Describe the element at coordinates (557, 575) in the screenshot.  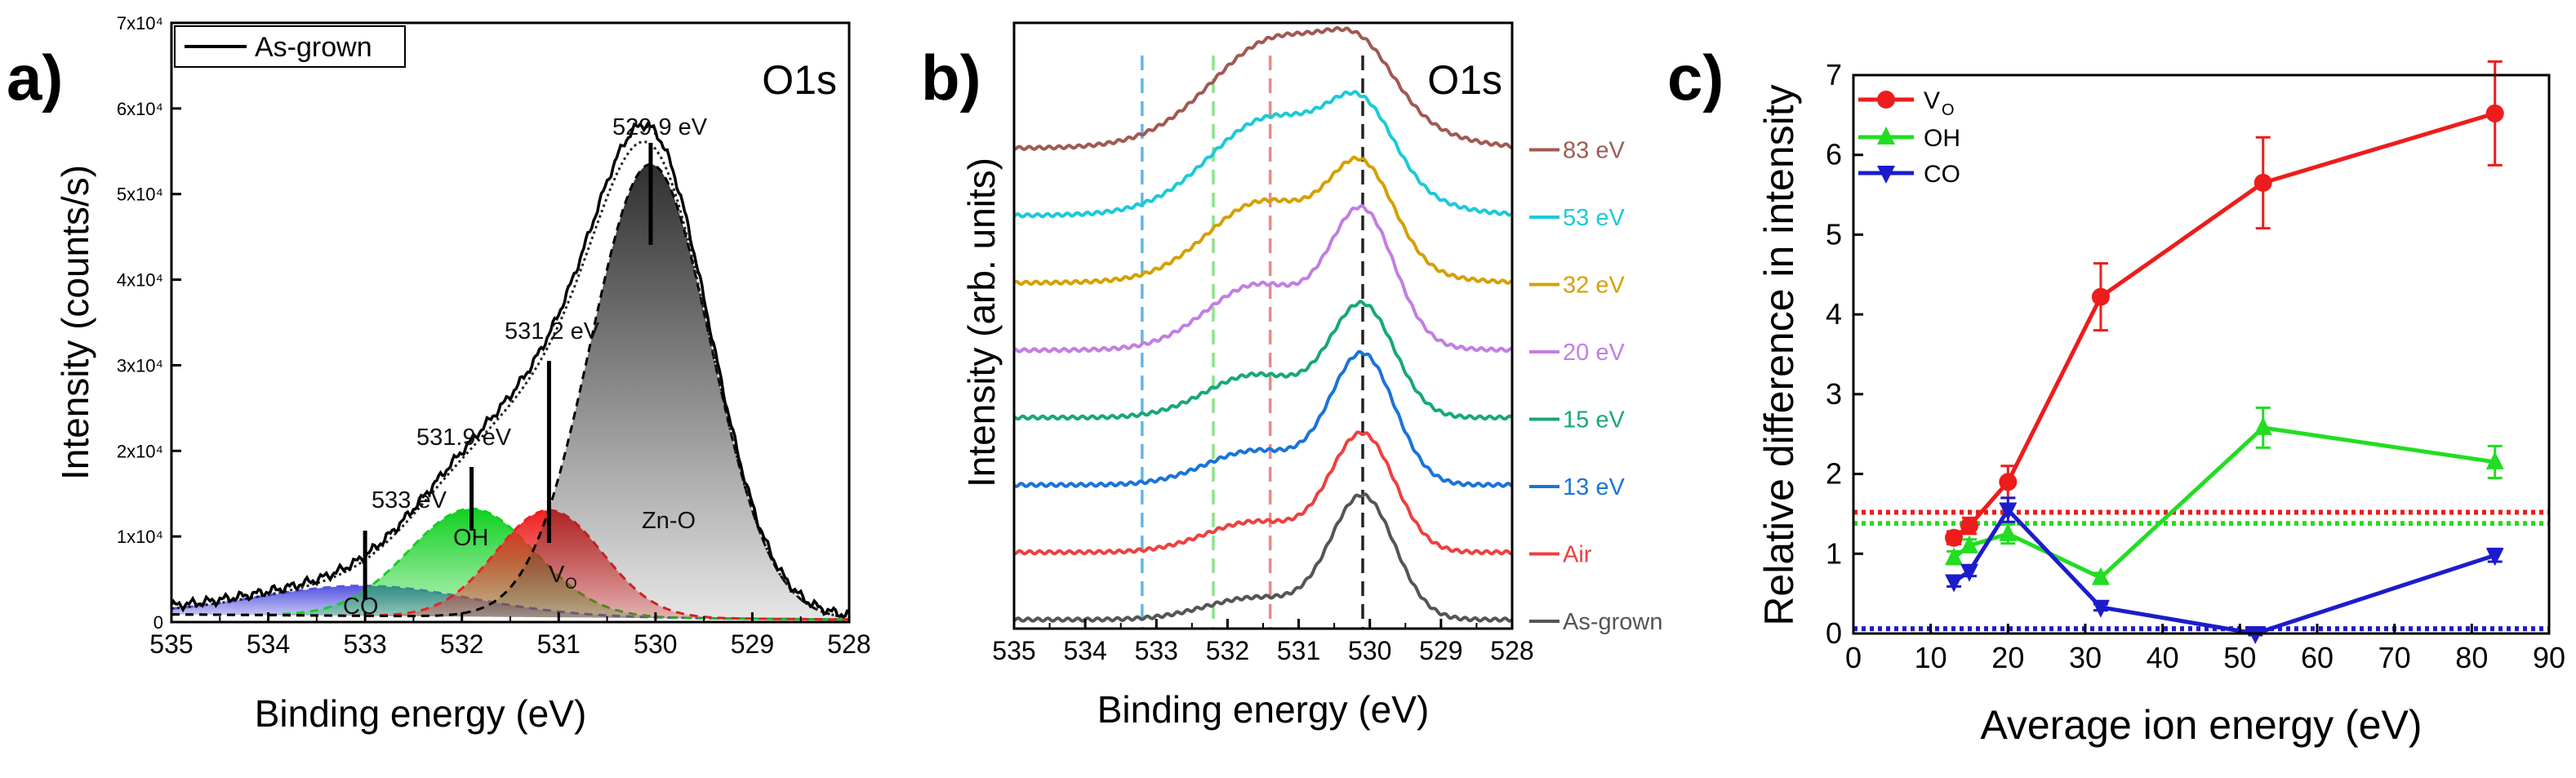
I see `peak-name-vo: V` at that location.